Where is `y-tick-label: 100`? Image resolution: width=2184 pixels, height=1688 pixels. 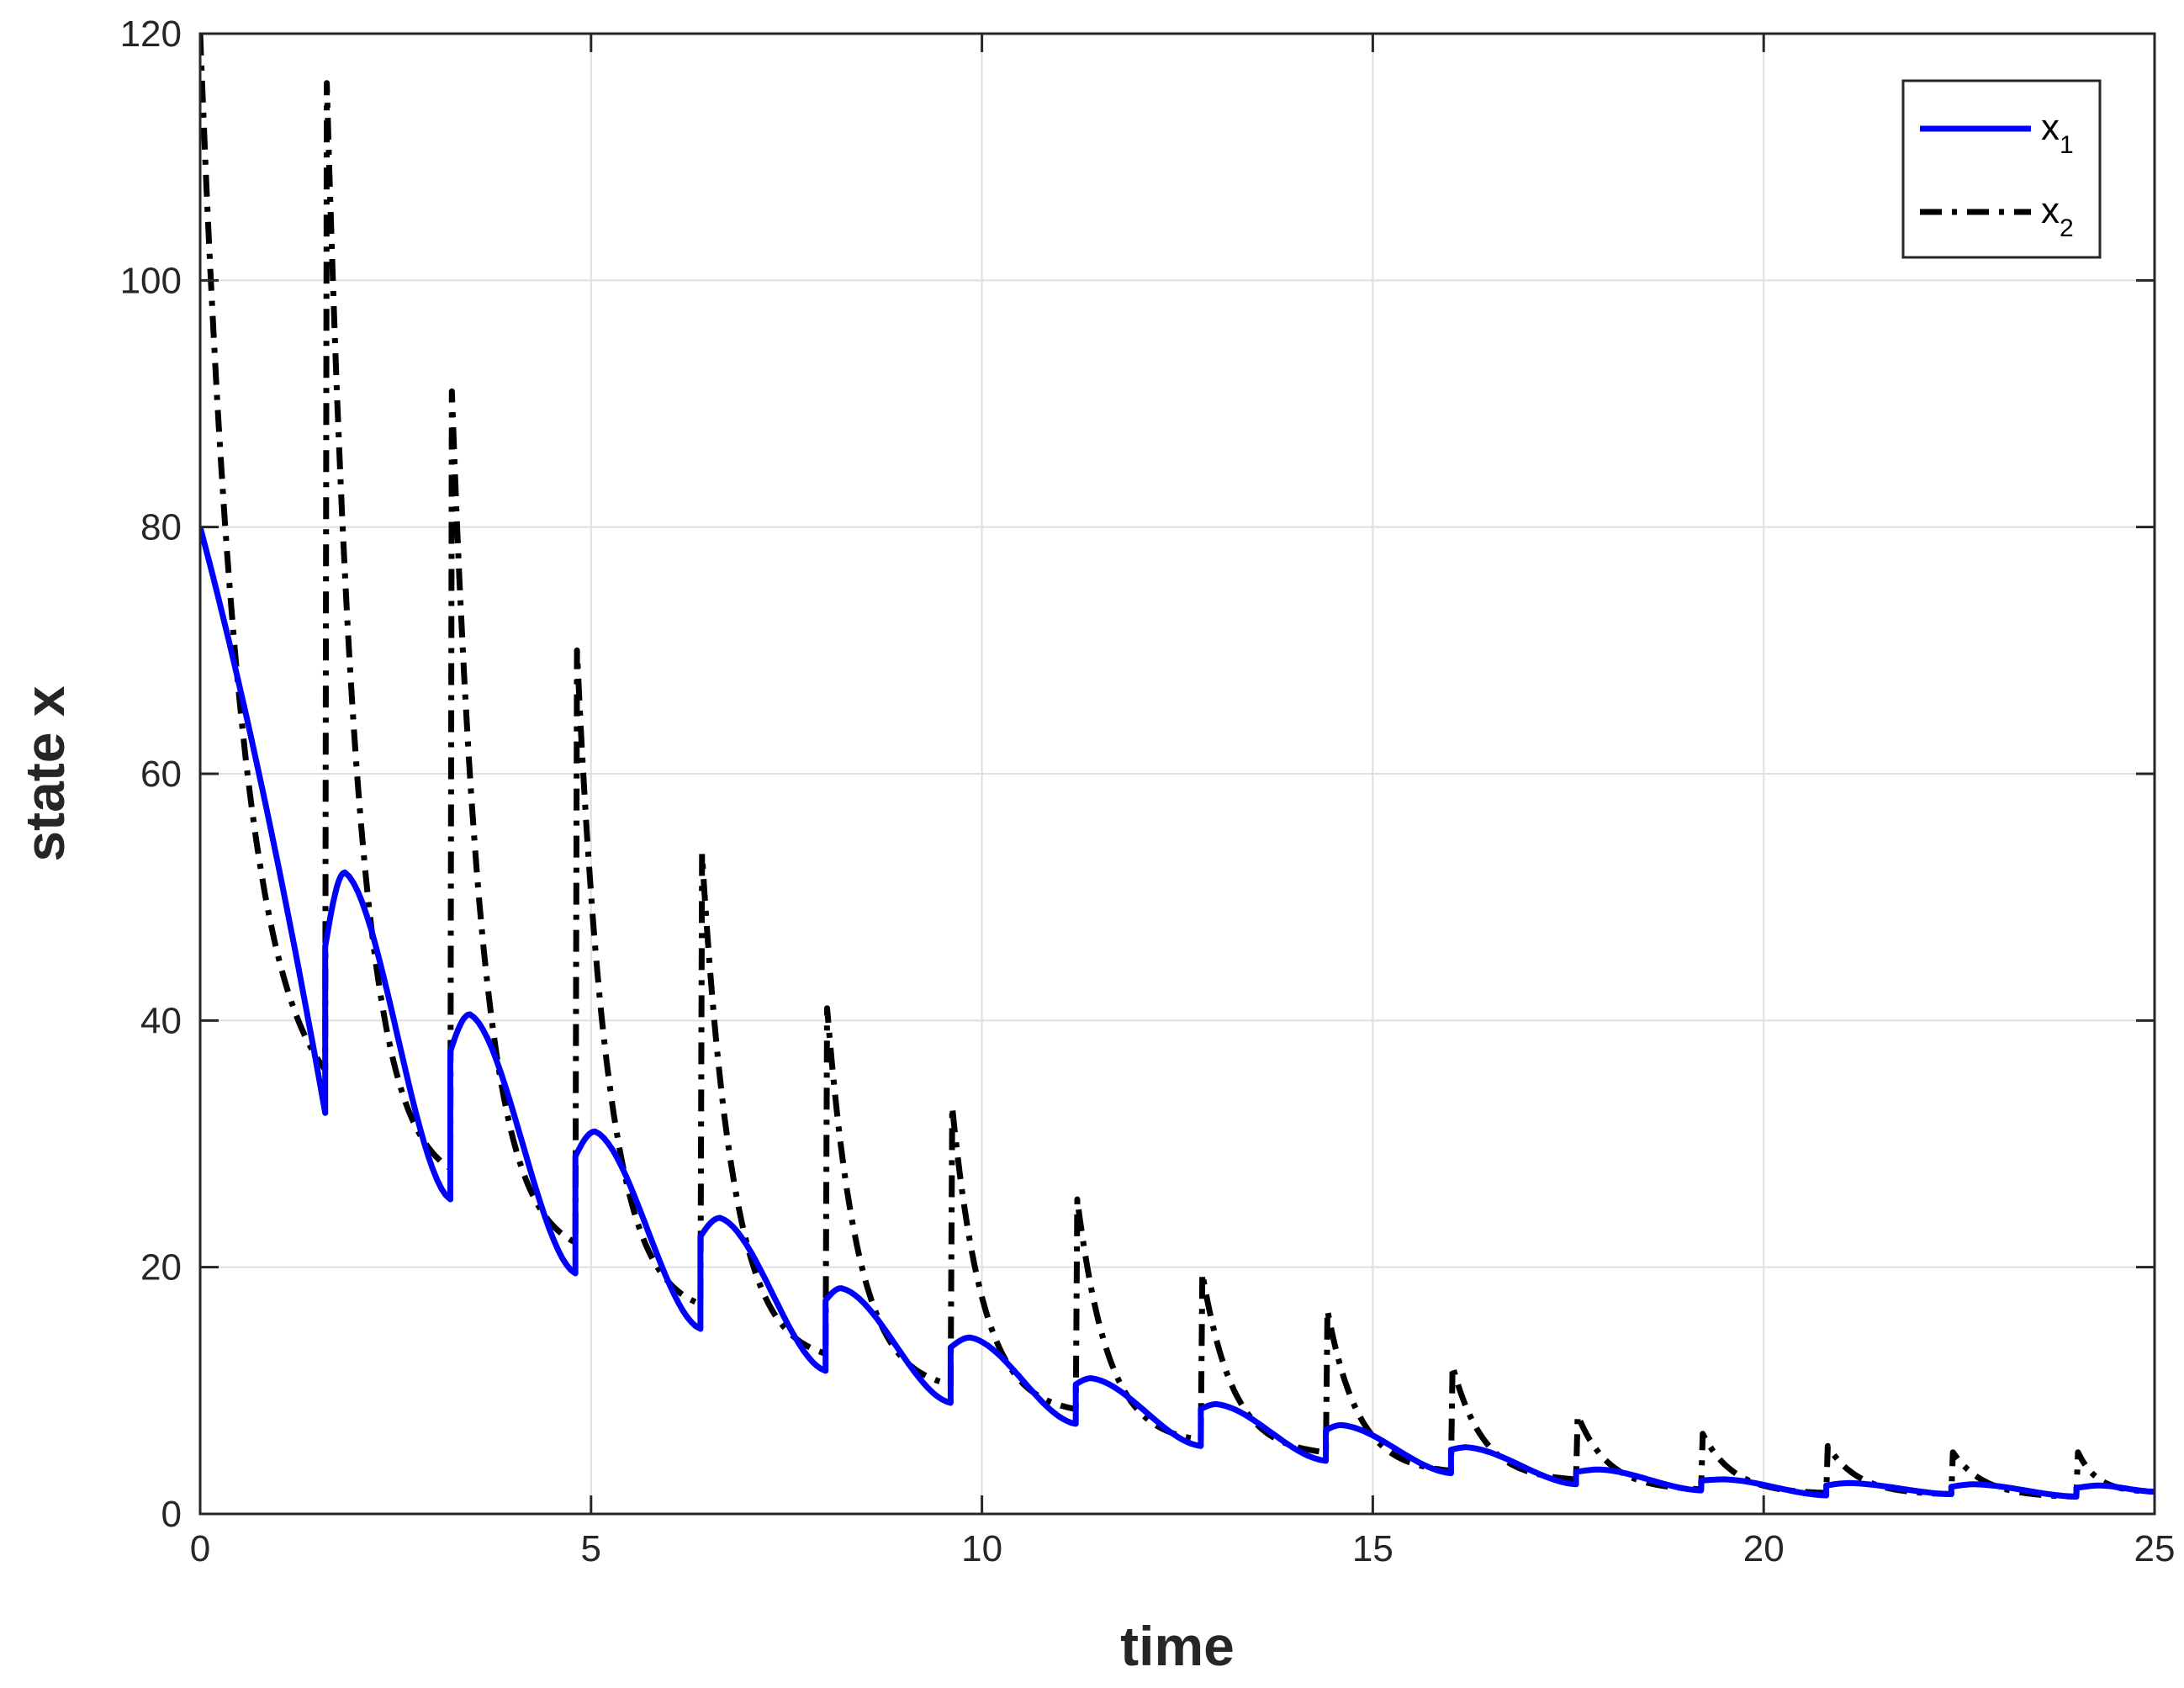
y-tick-label: 100 is located at coordinates (151, 280).